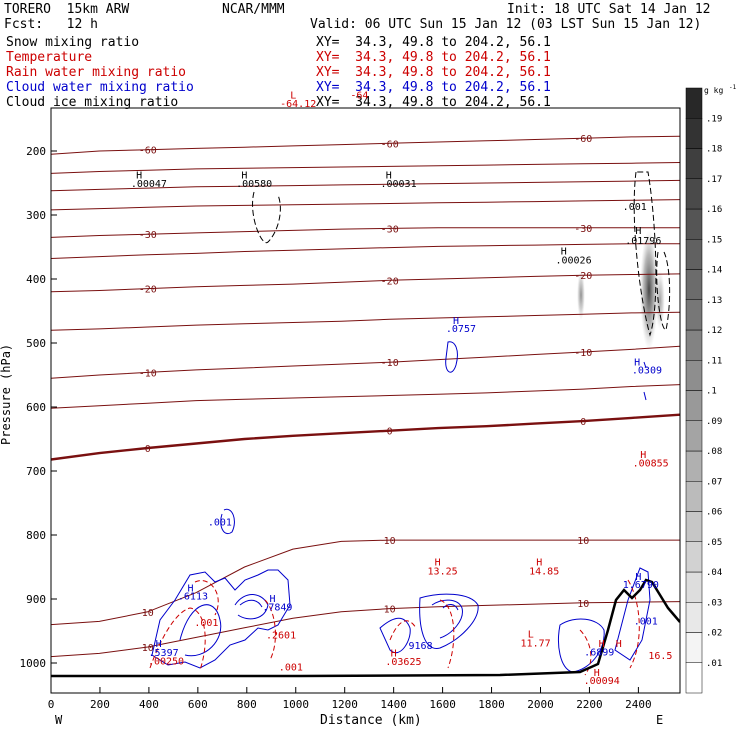 Image resolution: width=740 pixels, height=740 pixels. Describe the element at coordinates (714, 603) in the screenshot. I see `colorbar-label: .03` at that location.